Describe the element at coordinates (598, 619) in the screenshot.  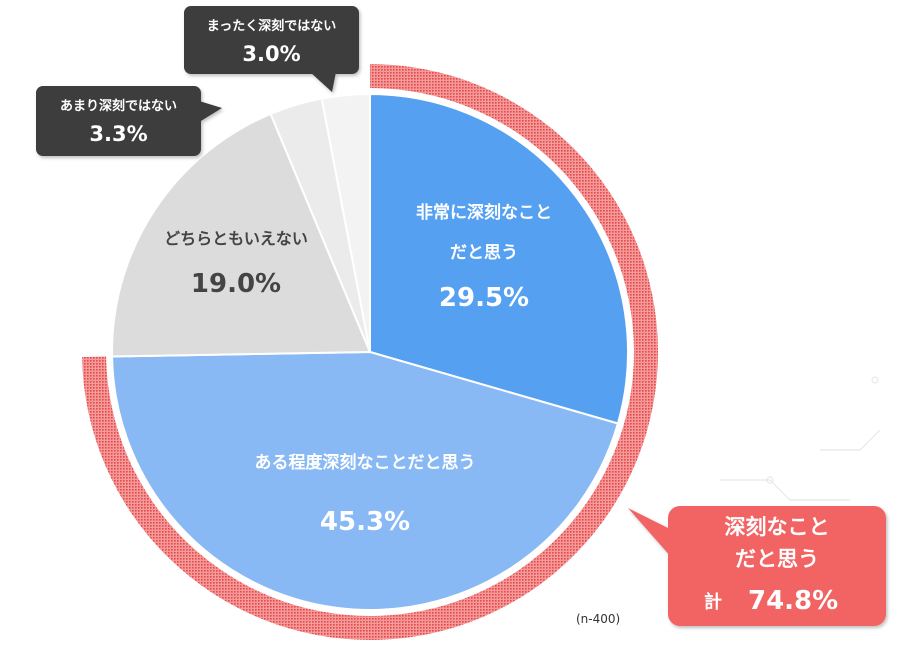
I see `sample-size-note: (n-400)` at that location.